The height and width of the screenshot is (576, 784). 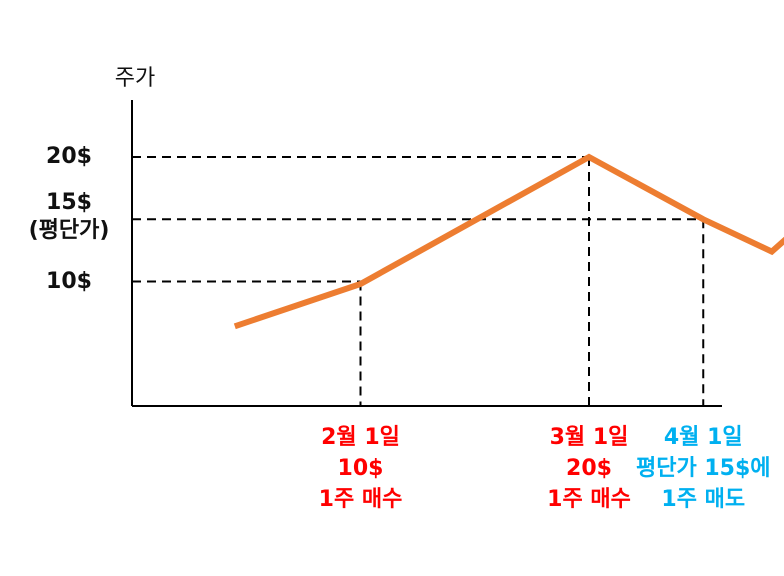 What do you see at coordinates (69, 203) in the screenshot?
I see `y-tick-value: 15$` at bounding box center [69, 203].